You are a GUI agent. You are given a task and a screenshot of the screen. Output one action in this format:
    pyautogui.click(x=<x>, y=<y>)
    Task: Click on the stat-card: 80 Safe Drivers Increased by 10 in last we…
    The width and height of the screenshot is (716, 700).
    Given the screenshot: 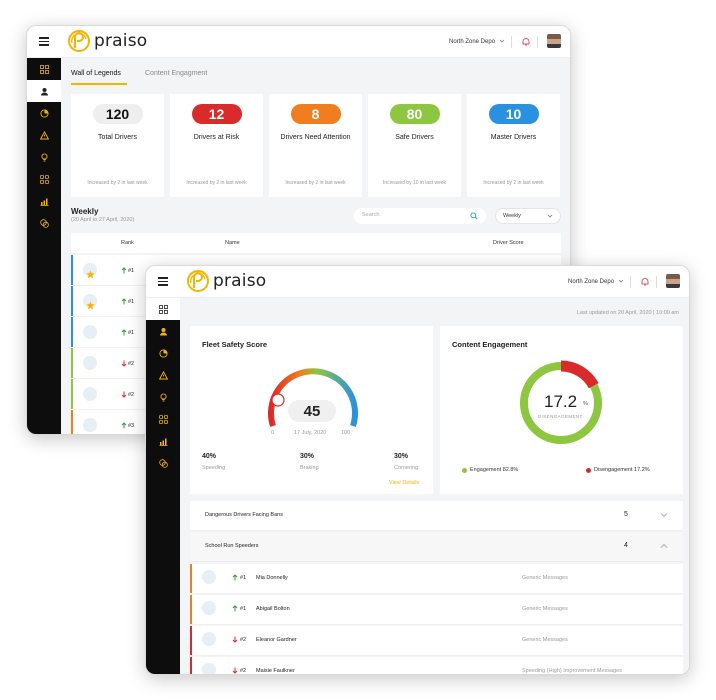 What is the action you would take?
    pyautogui.click(x=414, y=145)
    